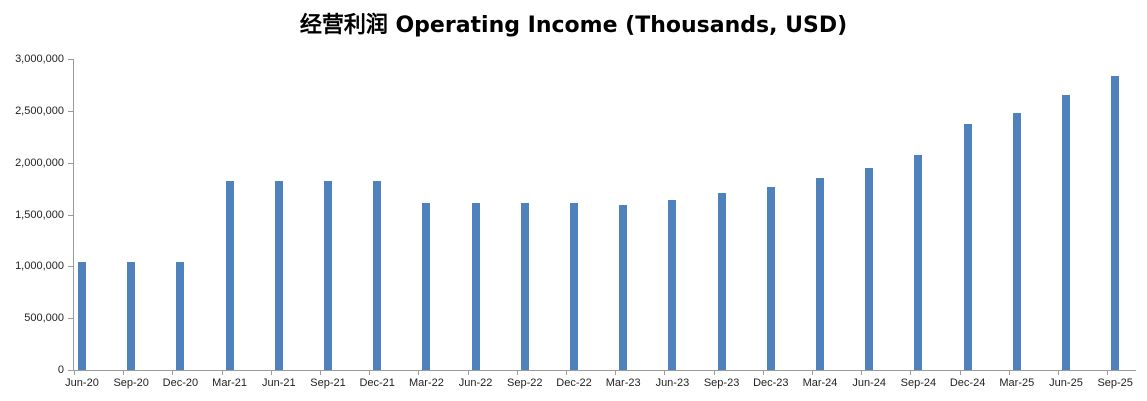 Image resolution: width=1147 pixels, height=401 pixels. What do you see at coordinates (672, 383) in the screenshot?
I see `x-axis-label: Jun-23` at bounding box center [672, 383].